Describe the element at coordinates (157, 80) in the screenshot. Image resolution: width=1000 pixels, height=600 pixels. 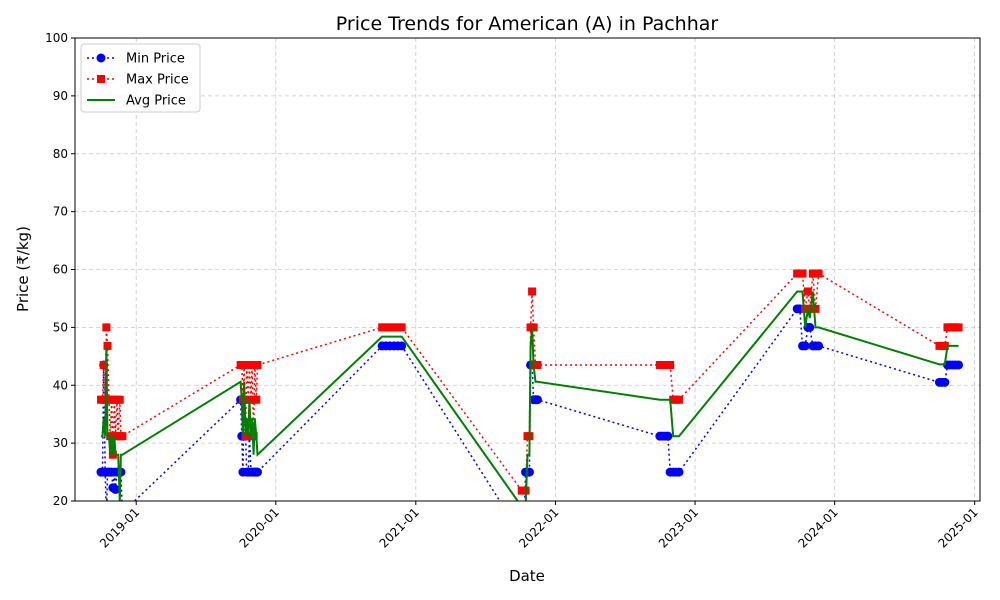
I see `legend-label: Max Price` at that location.